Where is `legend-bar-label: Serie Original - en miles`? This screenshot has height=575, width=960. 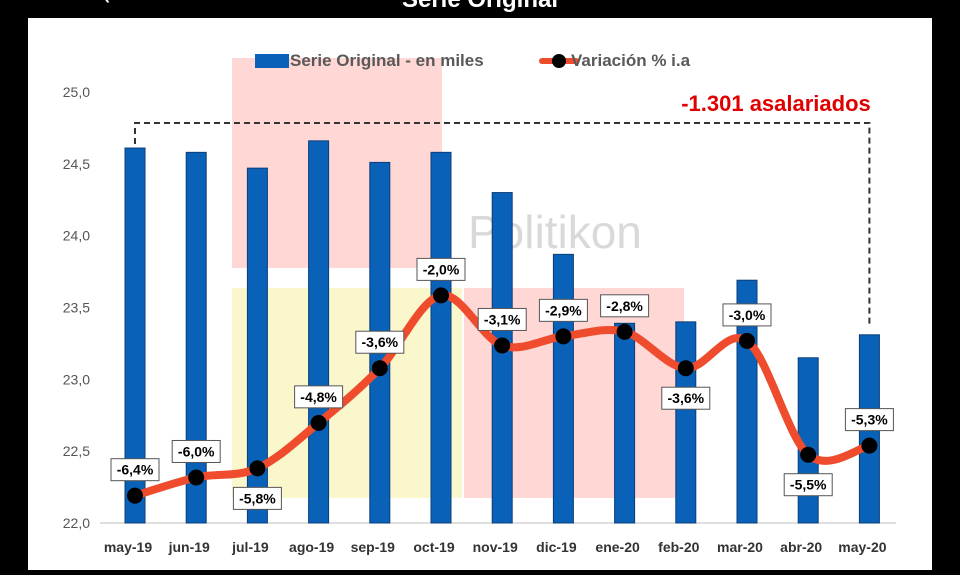
legend-bar-label: Serie Original - en miles is located at coordinates (387, 60).